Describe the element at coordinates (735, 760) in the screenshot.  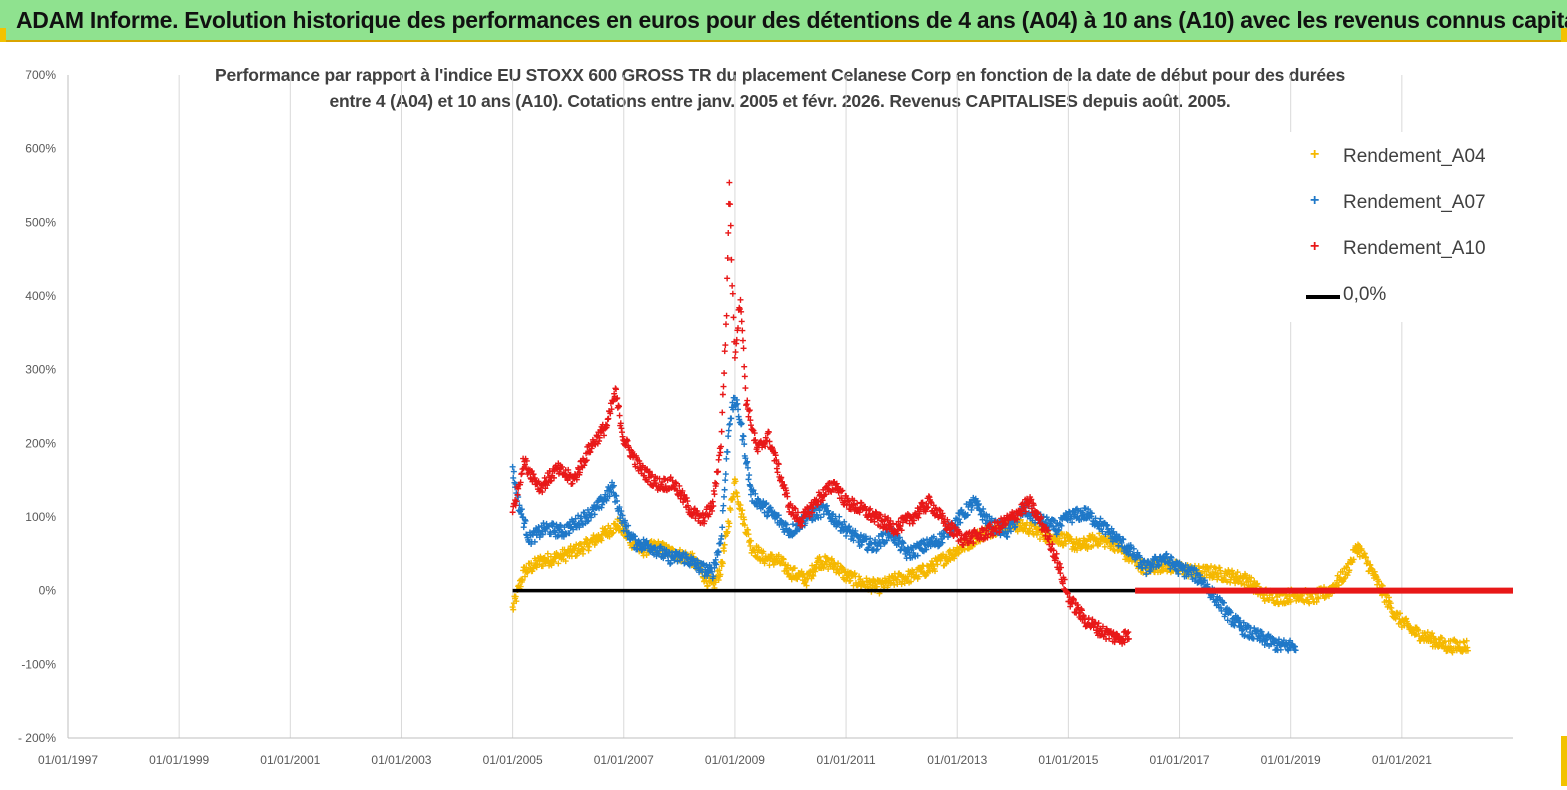
I see `x-tick-label-6: 01/01/2009` at that location.